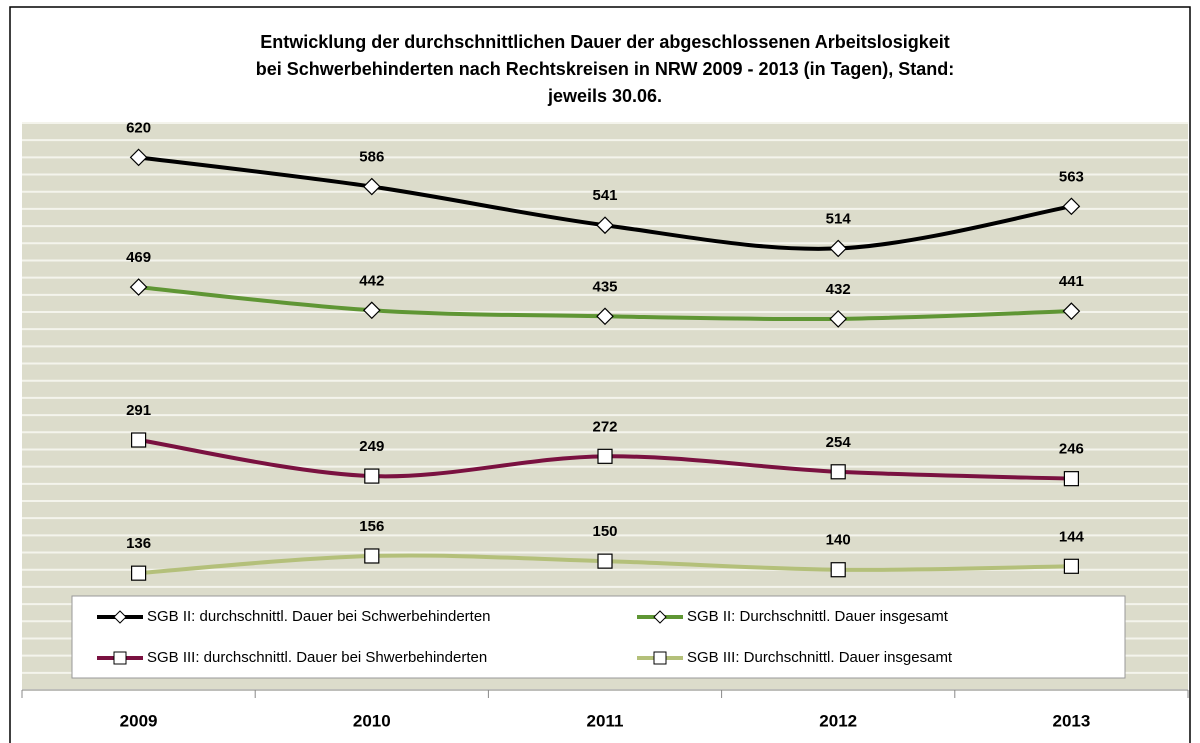 This screenshot has height=743, width=1200. Describe the element at coordinates (604, 426) in the screenshot. I see `data-label: 272` at that location.